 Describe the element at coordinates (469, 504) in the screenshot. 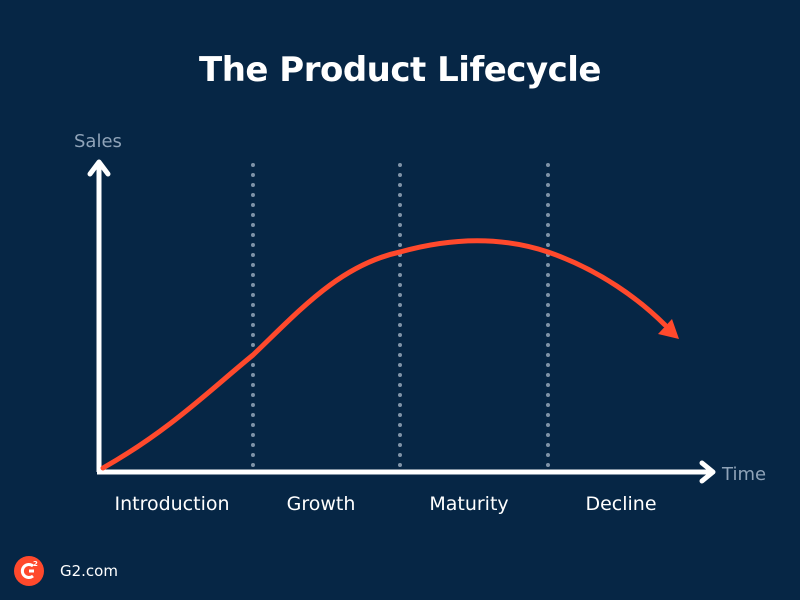

I see `stage-label-maturity: Maturity` at that location.